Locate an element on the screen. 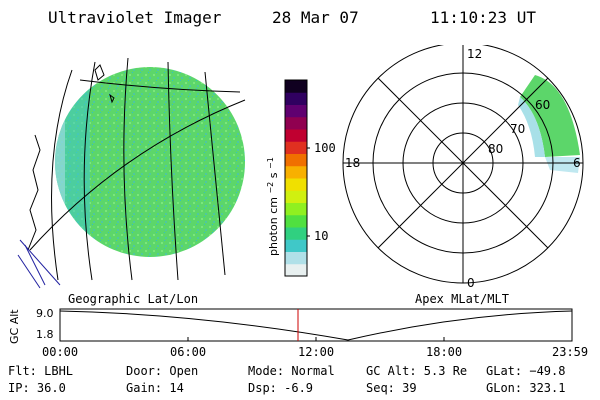 Image resolution: width=600 pixels, height=400 pixels. observation-date: 28 Mar 07 is located at coordinates (315, 17).